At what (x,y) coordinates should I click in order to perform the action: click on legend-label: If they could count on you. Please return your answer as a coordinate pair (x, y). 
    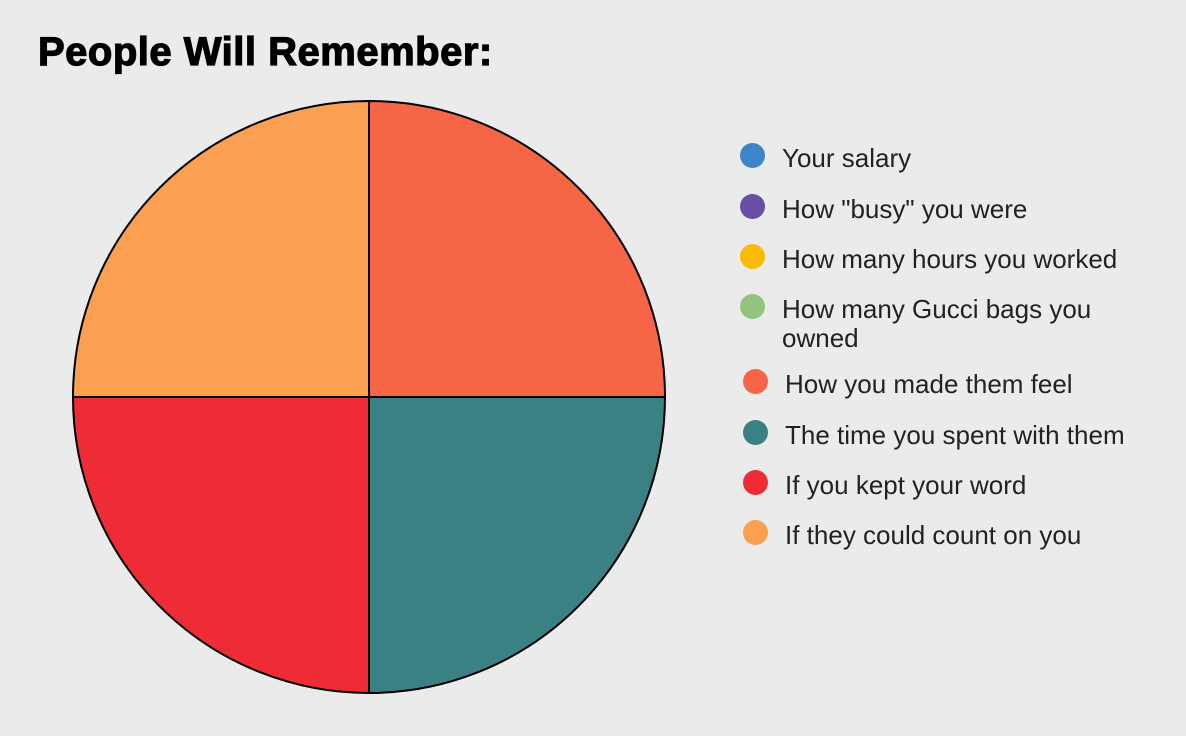
    Looking at the image, I should click on (933, 535).